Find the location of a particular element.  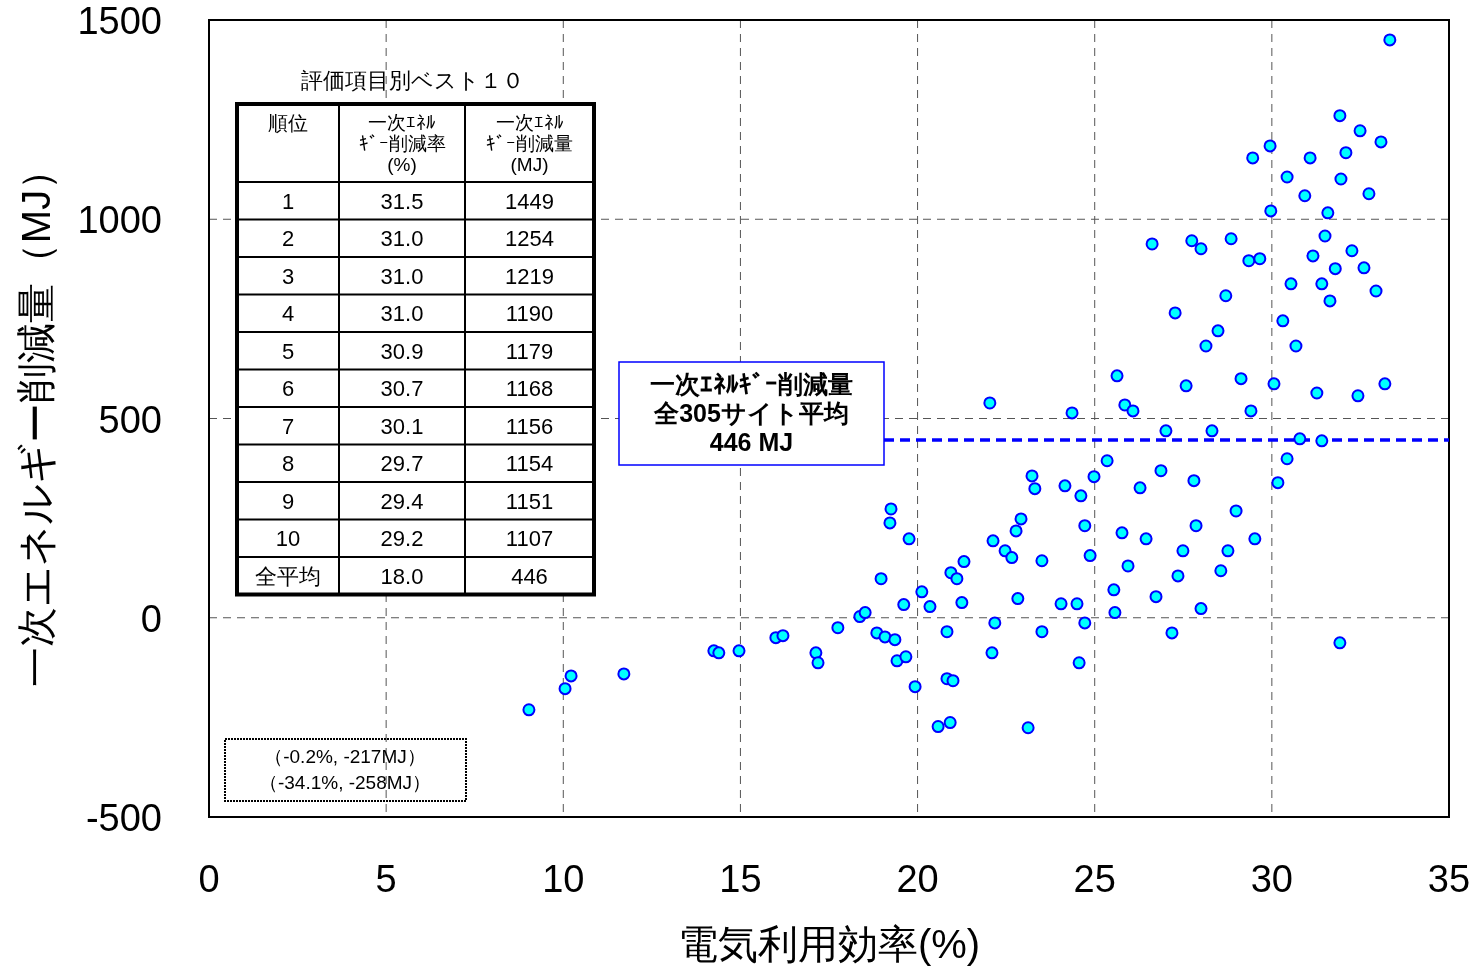

annotation: 1254 is located at coordinates (529, 239).